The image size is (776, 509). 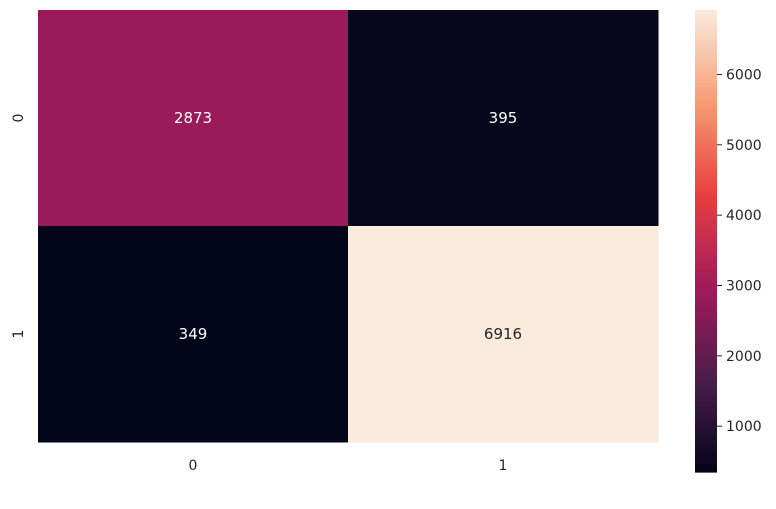 I want to click on y-tick-label: 0, so click(x=19, y=118).